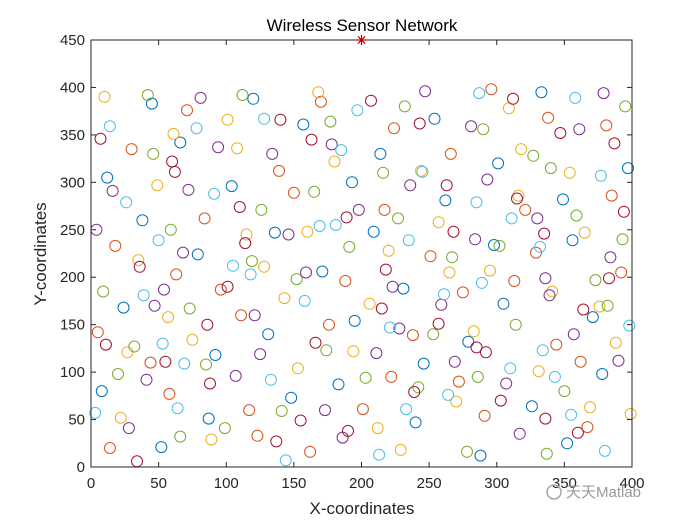  Describe the element at coordinates (76, 420) in the screenshot. I see `y-tick-label: 50` at that location.